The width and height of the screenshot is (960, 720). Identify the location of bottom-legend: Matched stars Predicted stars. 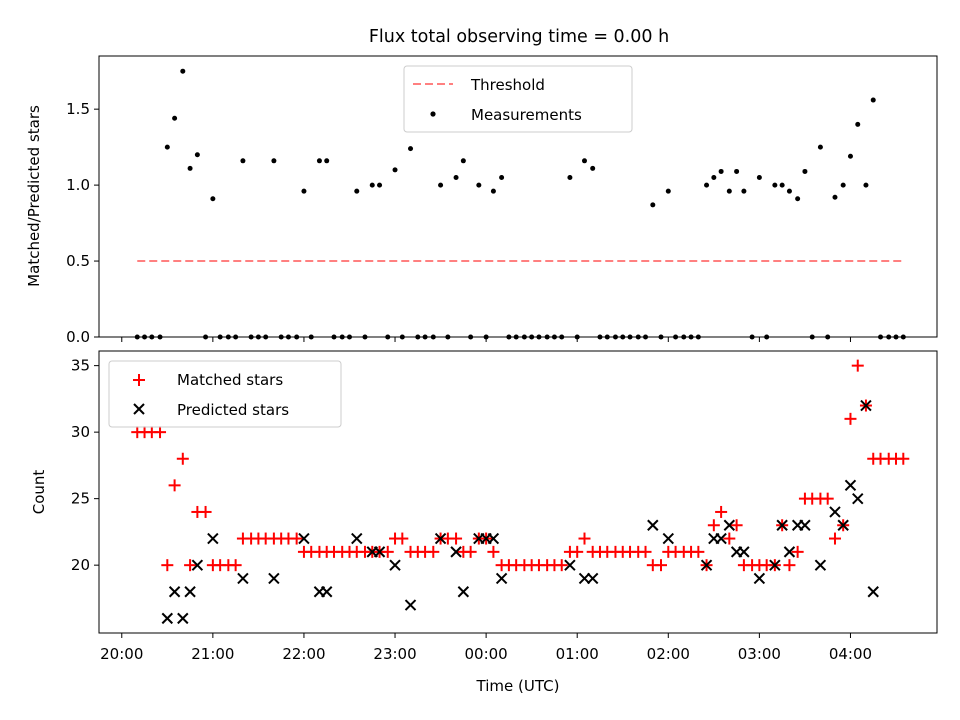
(225, 394).